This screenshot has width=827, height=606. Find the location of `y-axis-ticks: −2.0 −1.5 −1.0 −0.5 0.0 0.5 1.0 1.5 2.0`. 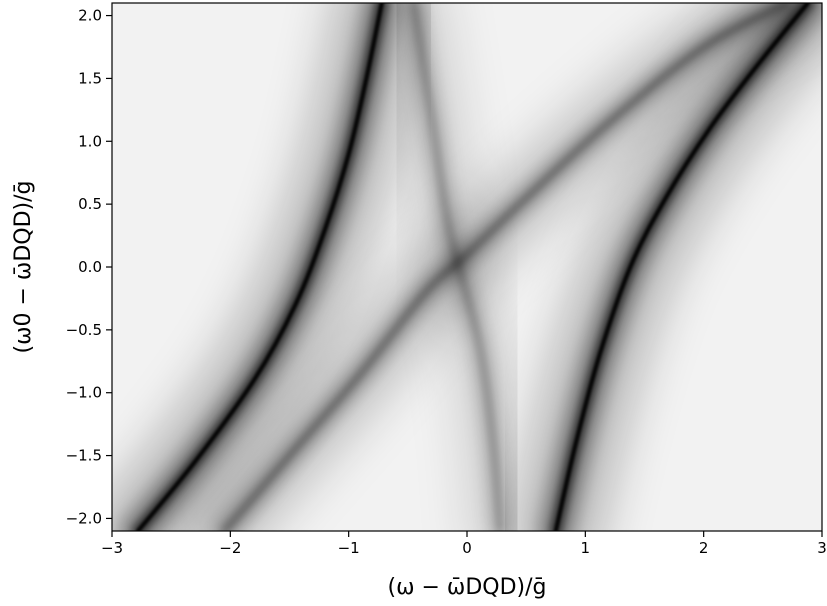

y-axis-ticks: −2.0 −1.5 −1.0 −0.5 0.0 0.5 1.0 1.5 2.0 is located at coordinates (89, 267).